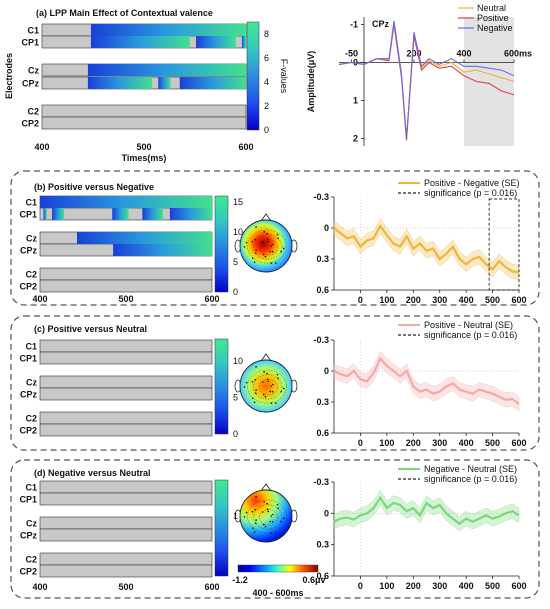 The image size is (550, 609). Describe the element at coordinates (284, 76) in the screenshot. I see `colorbar-label: F-values` at that location.